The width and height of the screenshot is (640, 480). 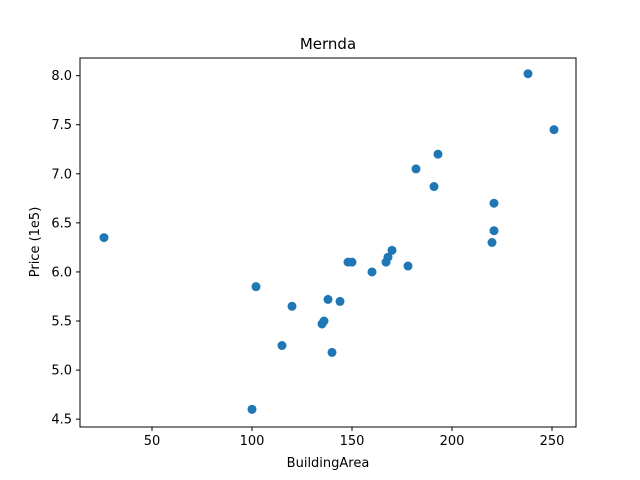 What do you see at coordinates (352, 441) in the screenshot?
I see `x-tick-label: 150` at bounding box center [352, 441].